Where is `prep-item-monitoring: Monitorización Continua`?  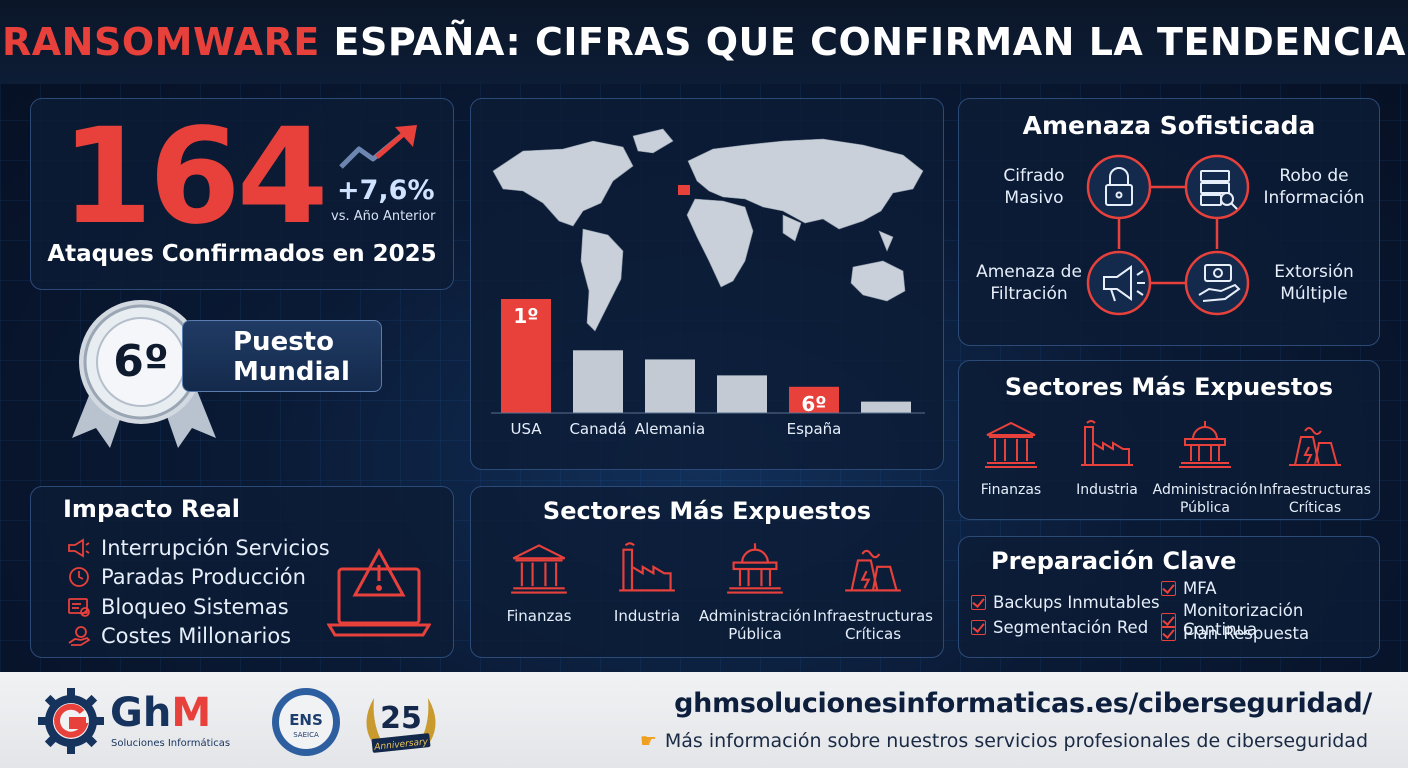
prep-item-monitoring: Monitorización Continua is located at coordinates (1270, 620).